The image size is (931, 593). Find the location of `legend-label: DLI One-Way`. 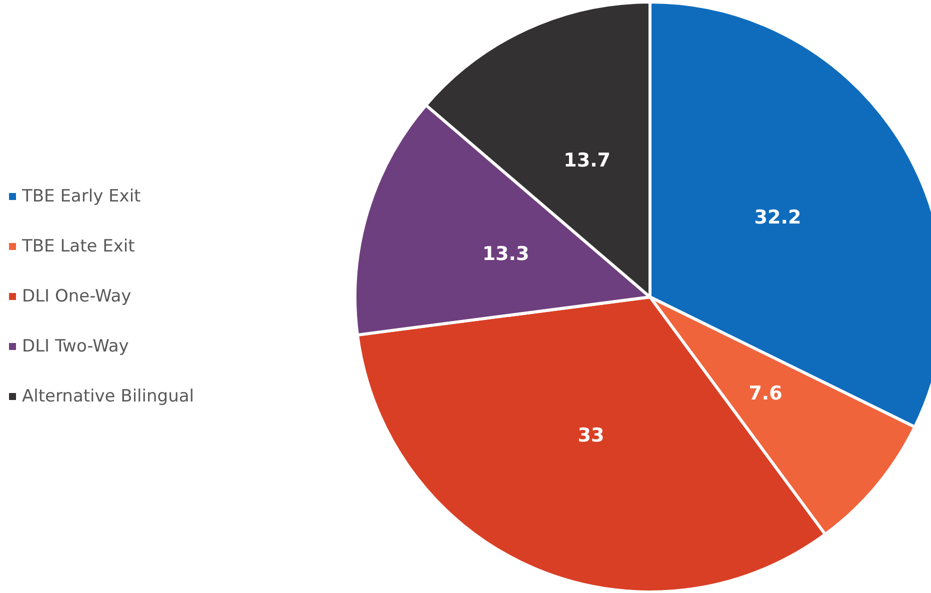

legend-label: DLI One-Way is located at coordinates (77, 296).